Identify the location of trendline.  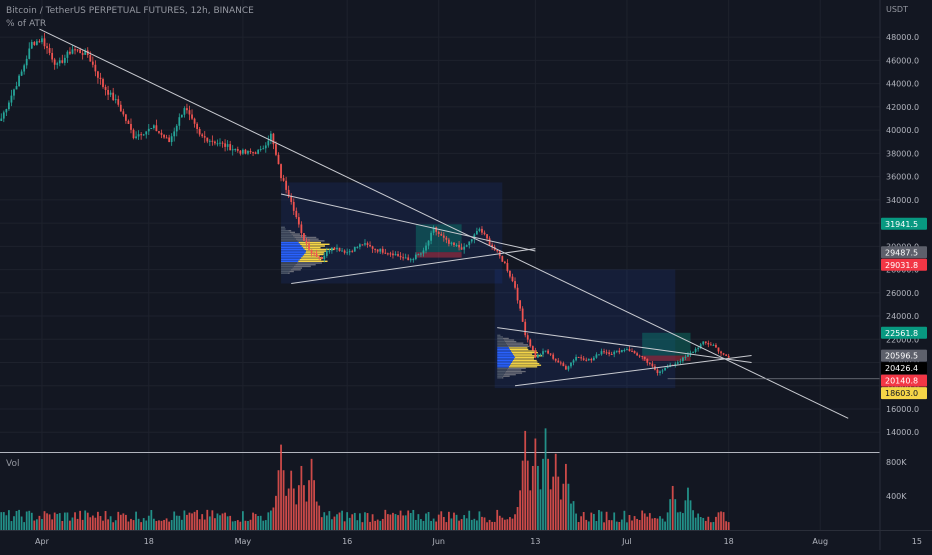
(413, 266).